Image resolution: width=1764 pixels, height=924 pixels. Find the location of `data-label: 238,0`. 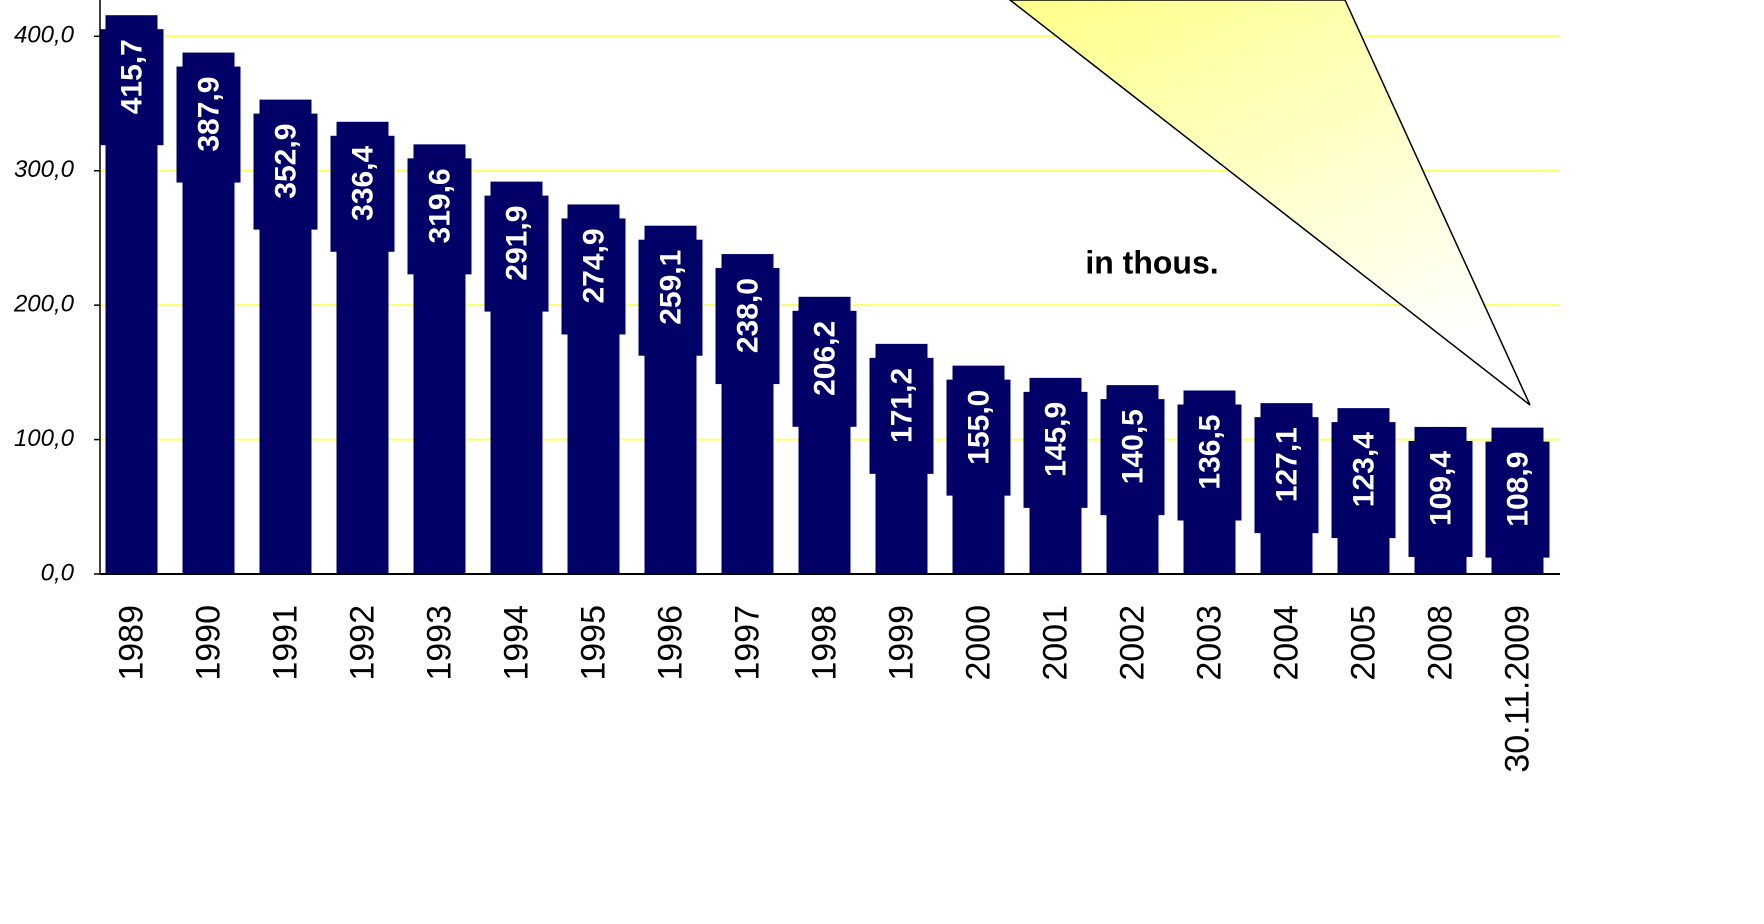

data-label: 238,0 is located at coordinates (747, 315).